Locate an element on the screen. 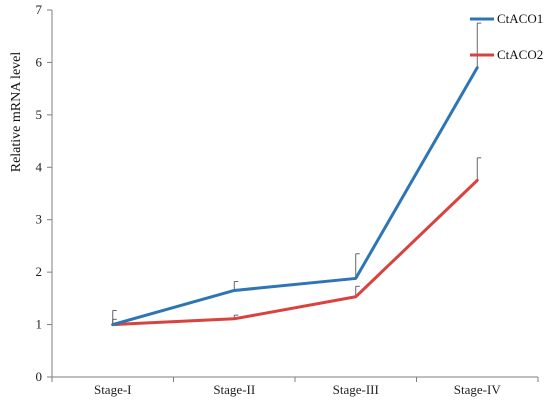  y-tick-label: 1 is located at coordinates (39, 324).